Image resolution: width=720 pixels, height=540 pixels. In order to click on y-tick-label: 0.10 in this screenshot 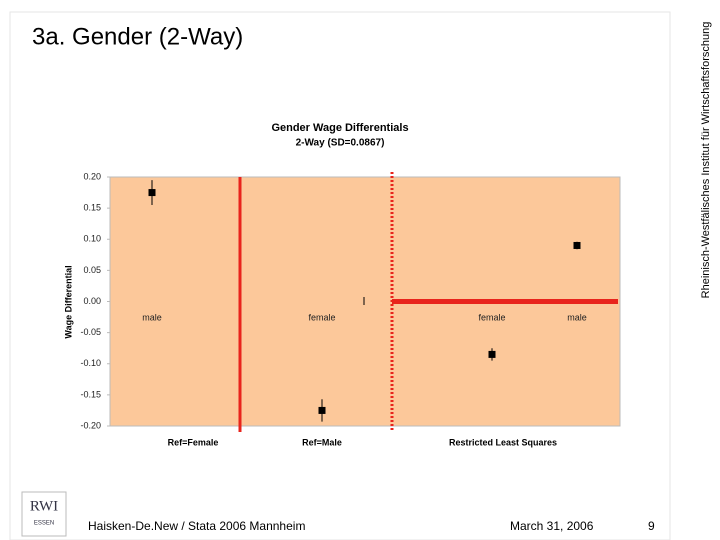, I will do `click(92, 239)`.